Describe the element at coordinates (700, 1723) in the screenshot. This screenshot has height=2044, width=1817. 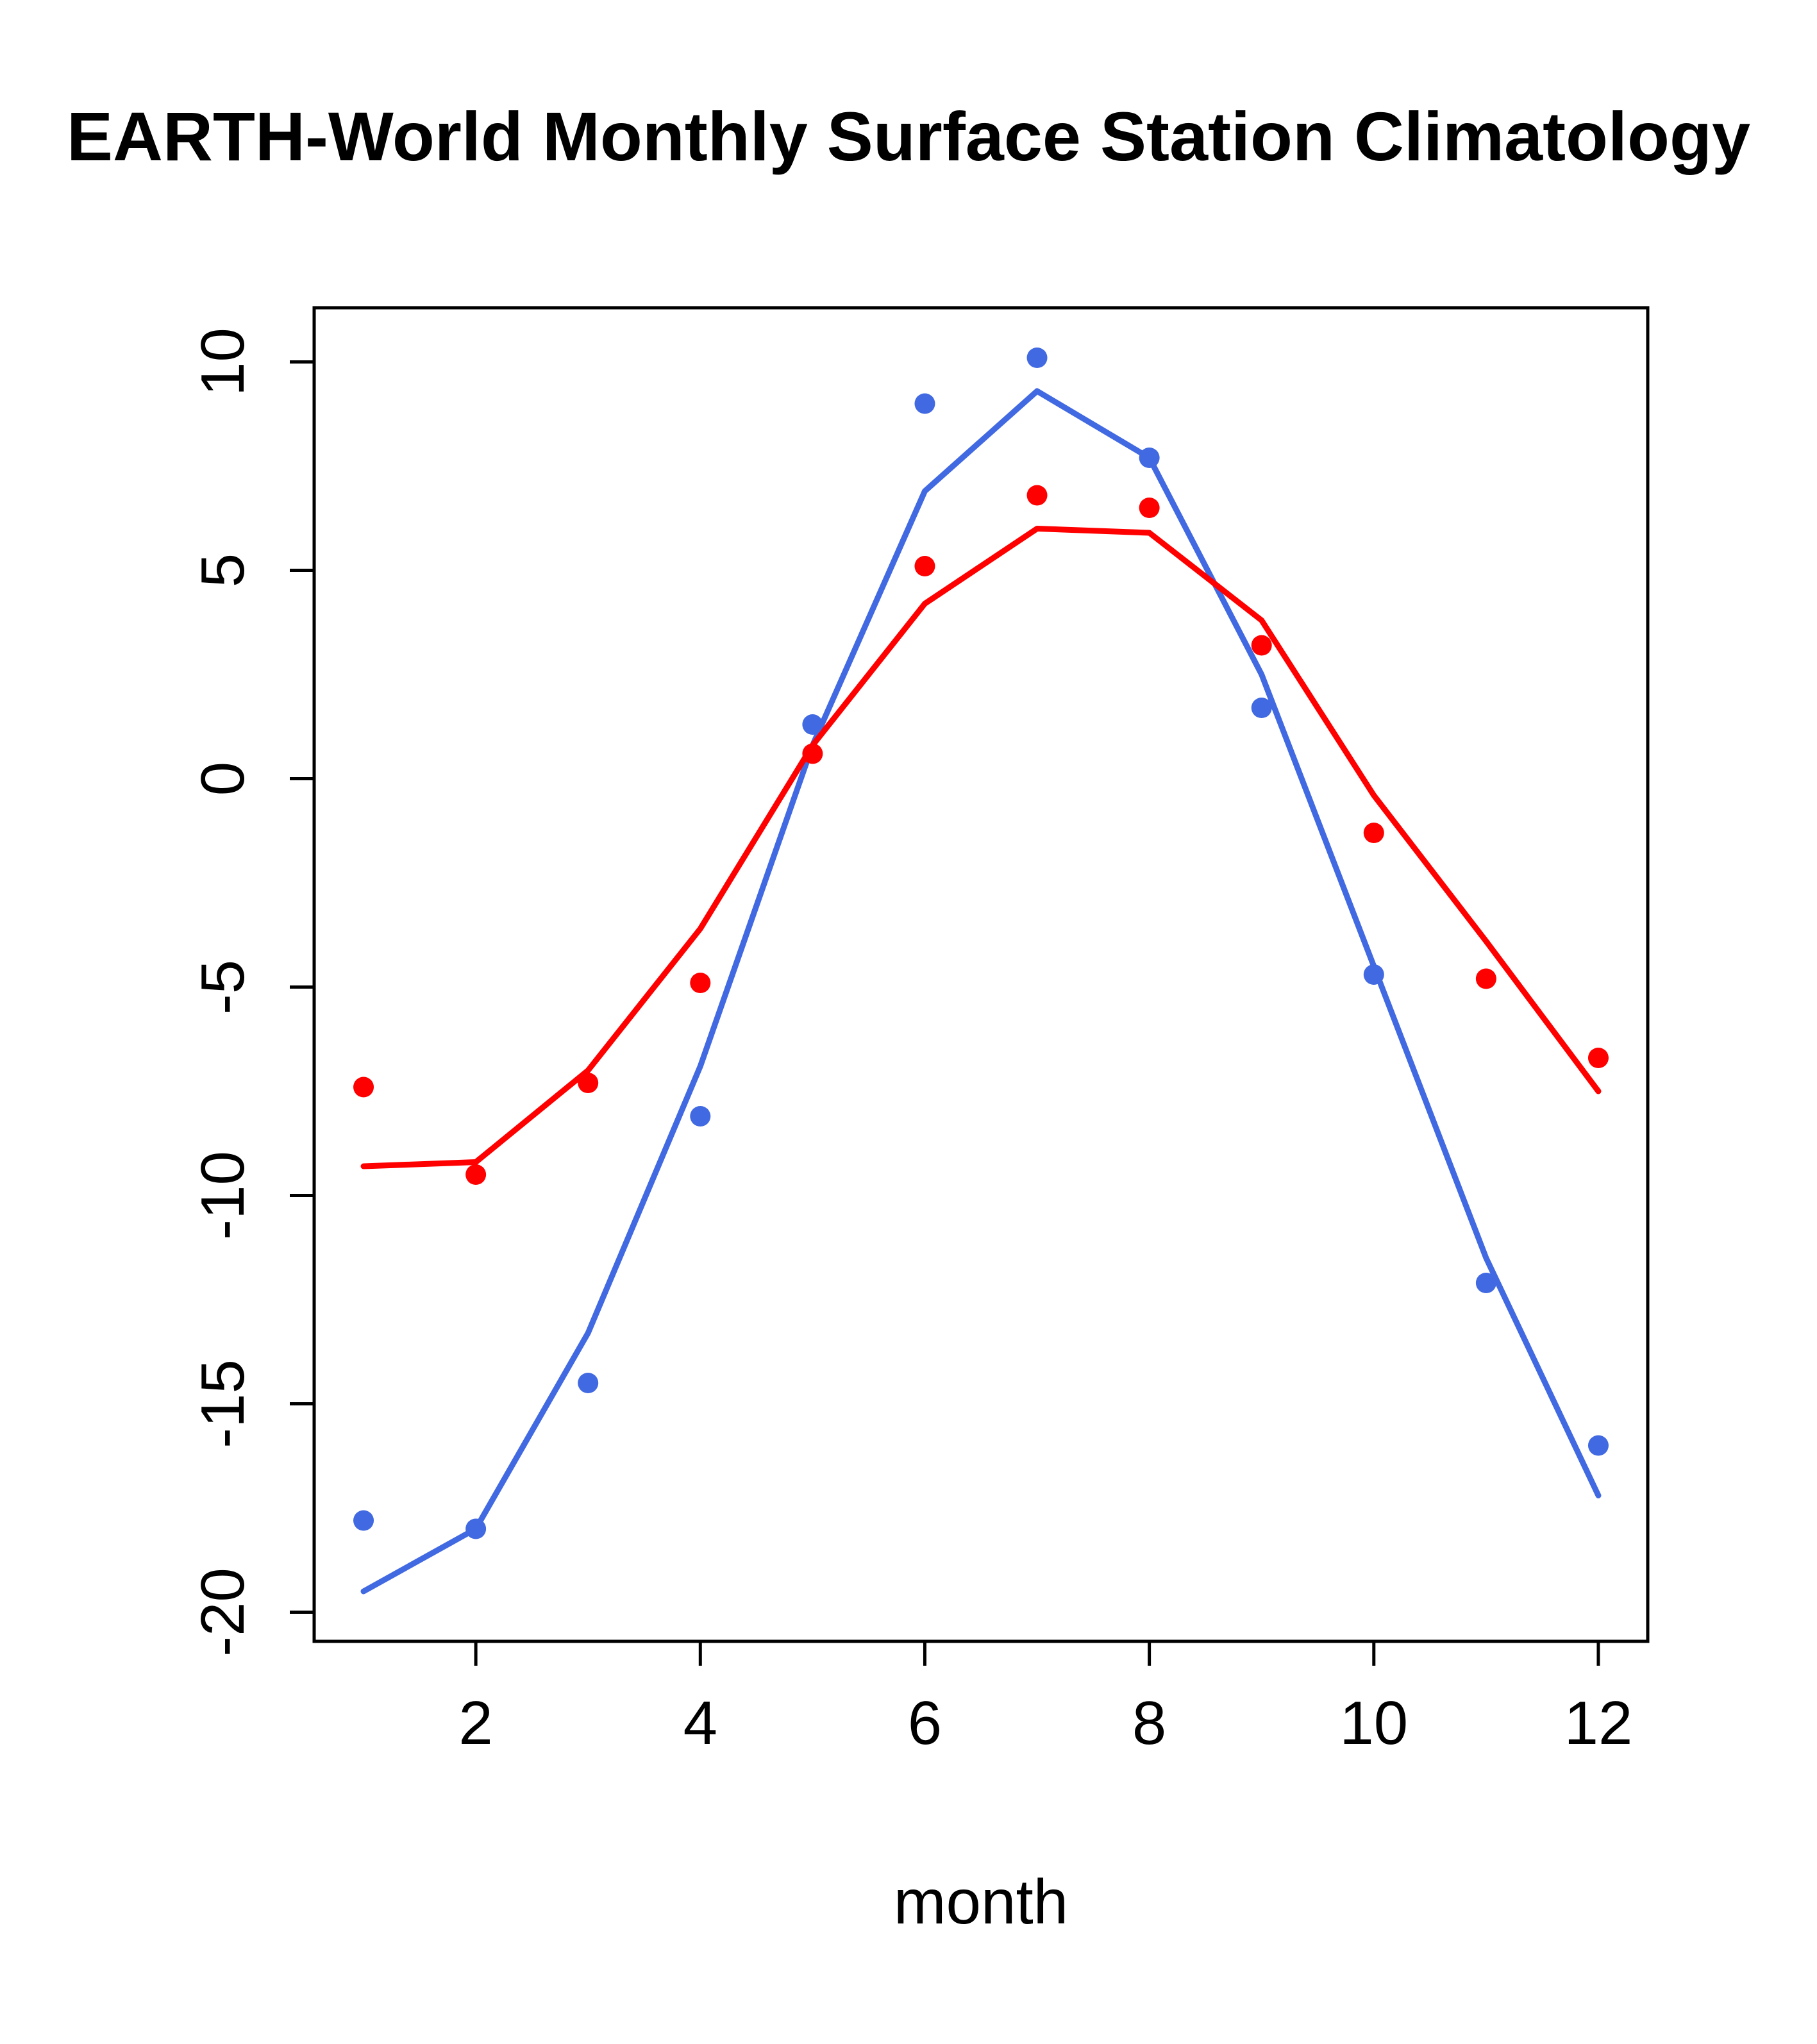
I see `x-tick-label: 4` at that location.